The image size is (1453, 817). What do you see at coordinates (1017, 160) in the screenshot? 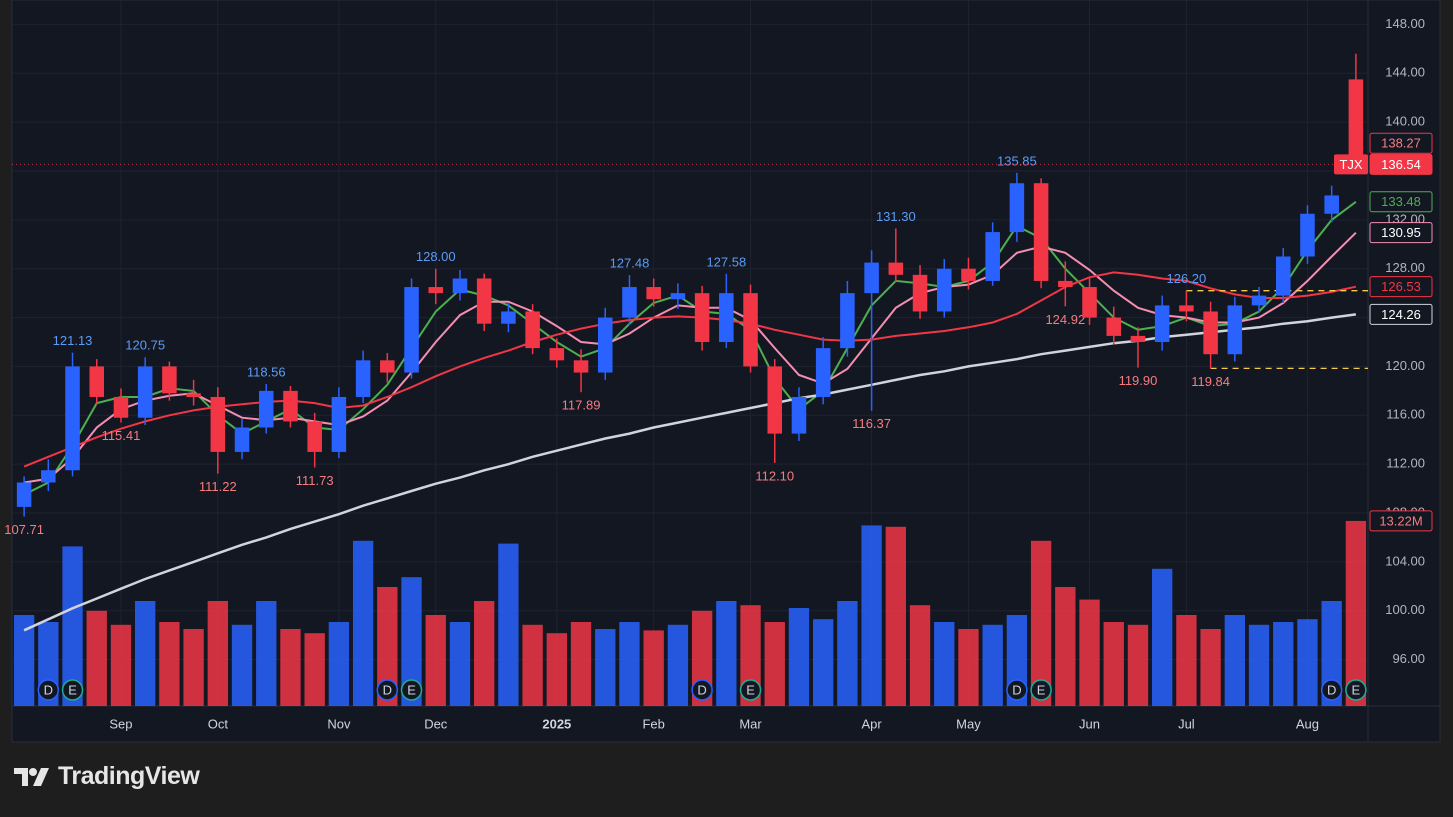
I see `high-label: 135.85` at bounding box center [1017, 160].